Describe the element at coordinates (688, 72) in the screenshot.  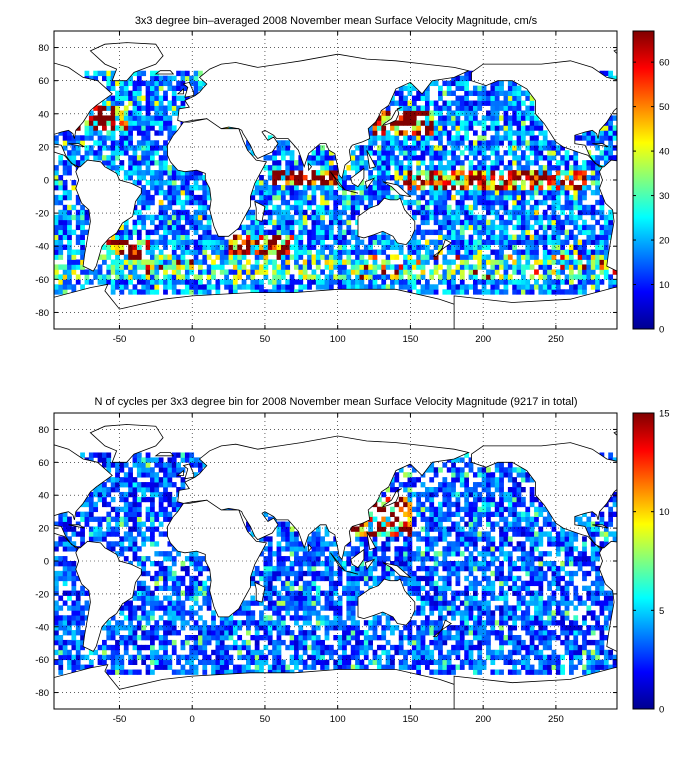
I see `land-outline` at that location.